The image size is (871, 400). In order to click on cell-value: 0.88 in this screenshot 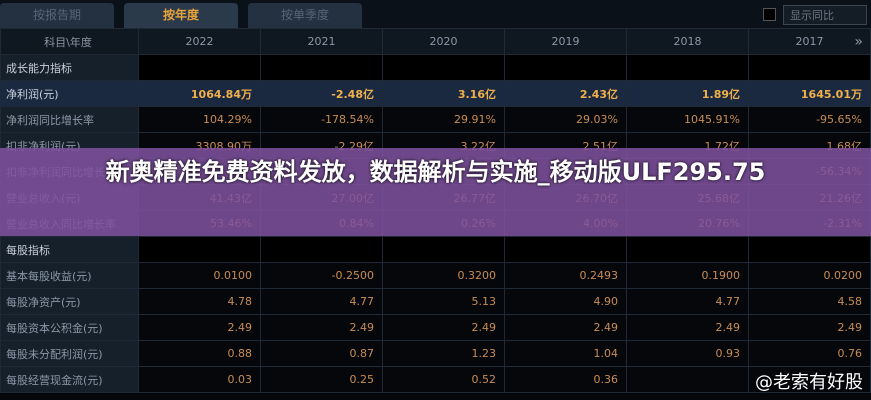, I will do `click(199, 353)`.